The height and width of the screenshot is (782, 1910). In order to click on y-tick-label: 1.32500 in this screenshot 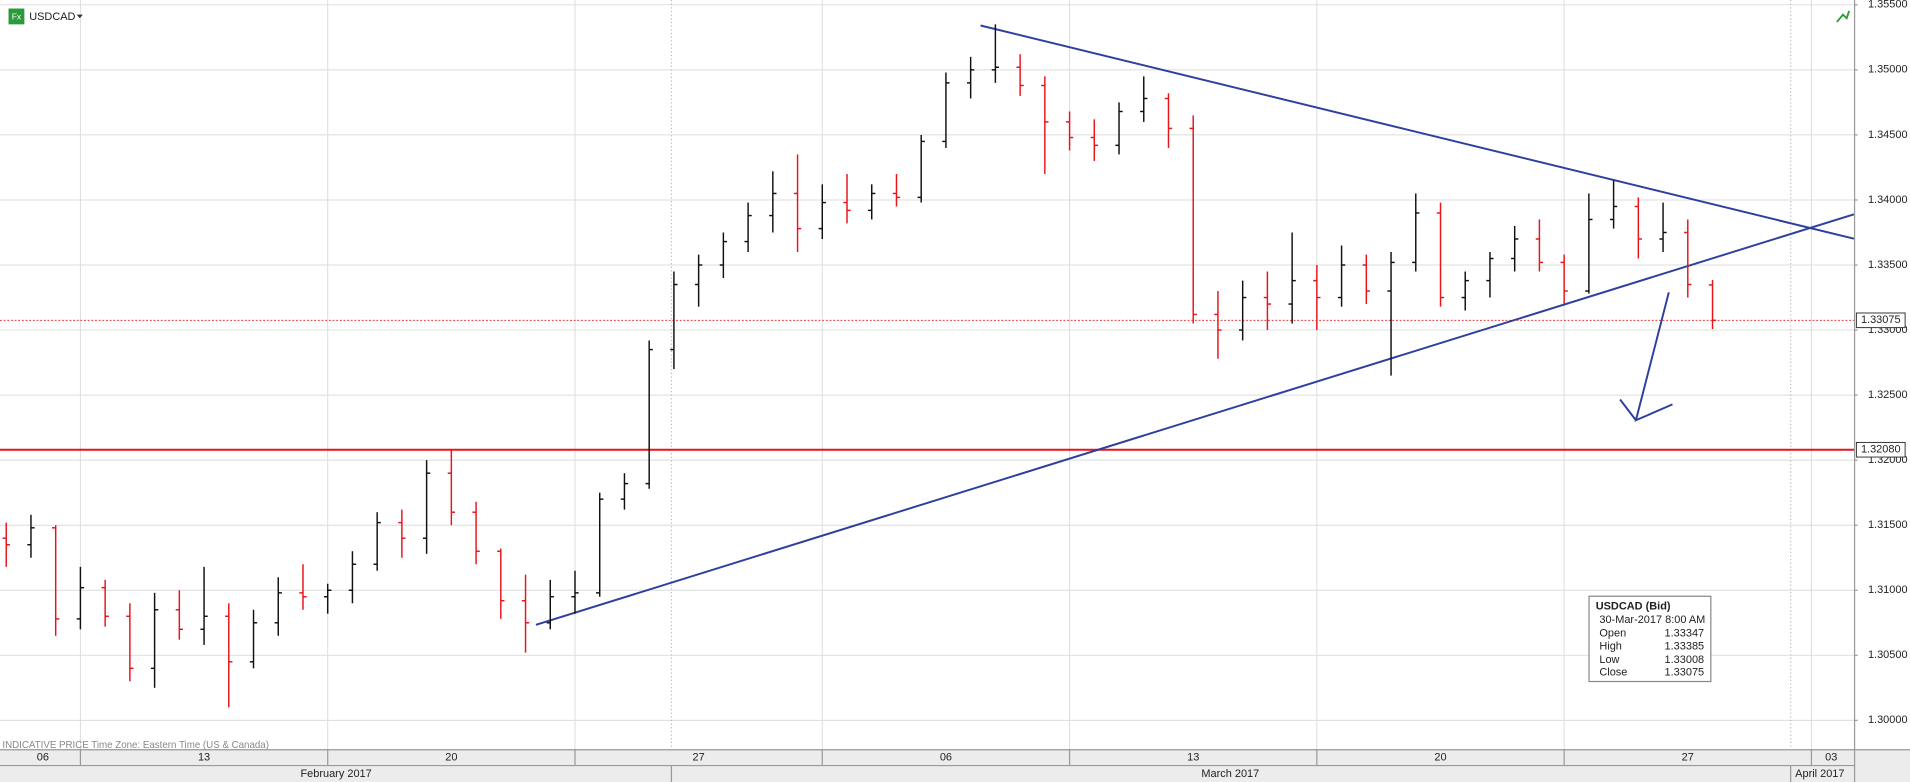, I will do `click(1888, 395)`.